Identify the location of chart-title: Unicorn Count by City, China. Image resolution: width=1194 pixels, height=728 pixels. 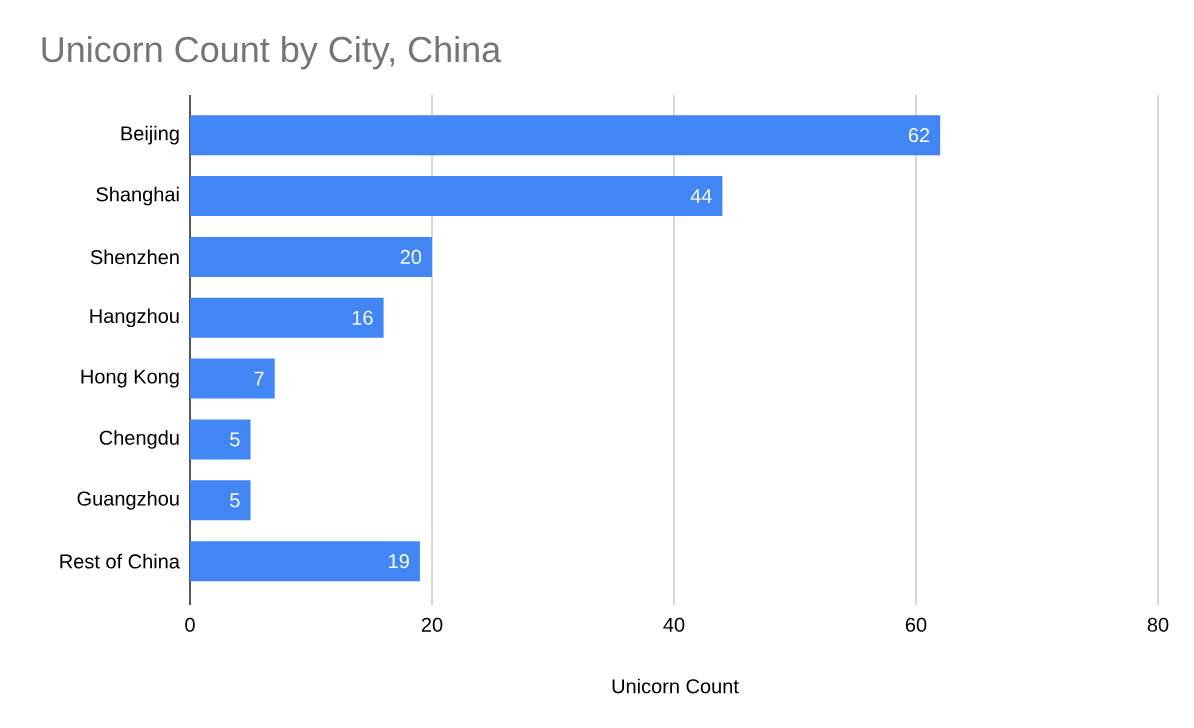
(272, 52).